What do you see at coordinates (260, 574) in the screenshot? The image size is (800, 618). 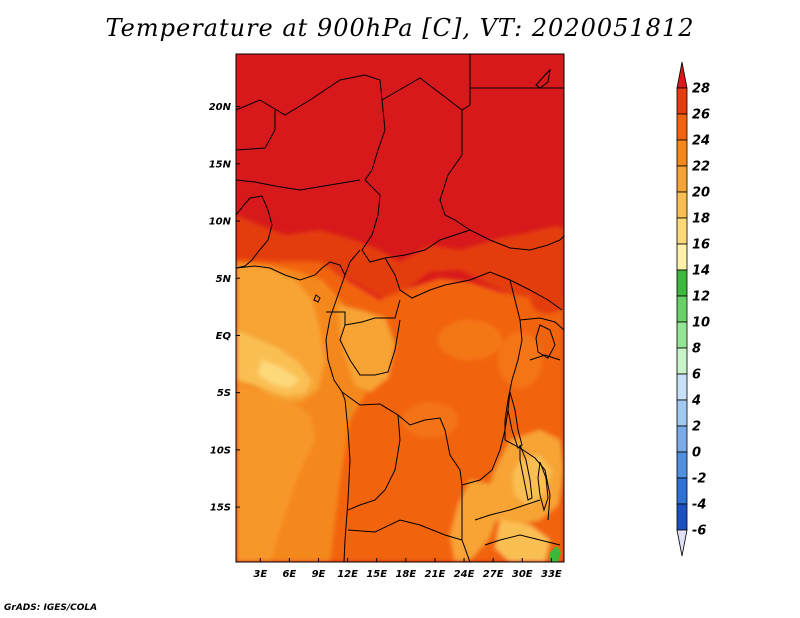 I see `x-tick-label: 3E` at bounding box center [260, 574].